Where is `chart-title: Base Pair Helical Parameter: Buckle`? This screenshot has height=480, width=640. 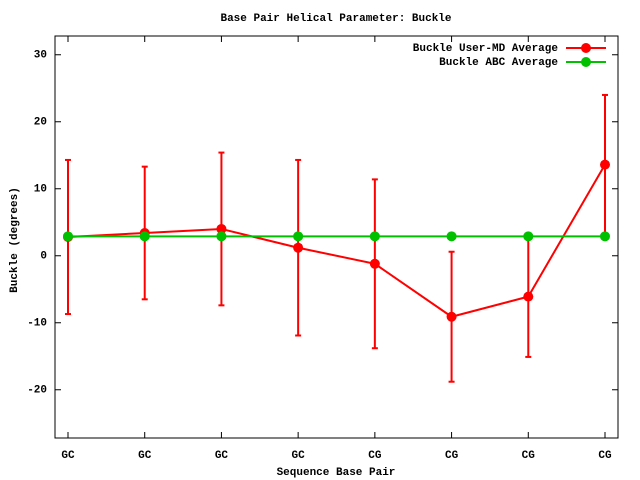 chart-title: Base Pair Helical Parameter: Buckle is located at coordinates (335, 19).